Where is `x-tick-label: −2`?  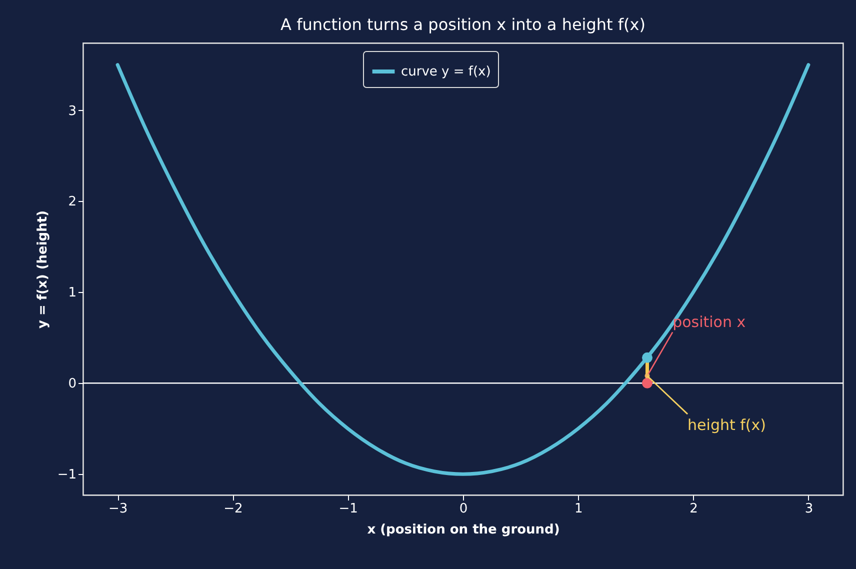
x-tick-label: −2 is located at coordinates (233, 509).